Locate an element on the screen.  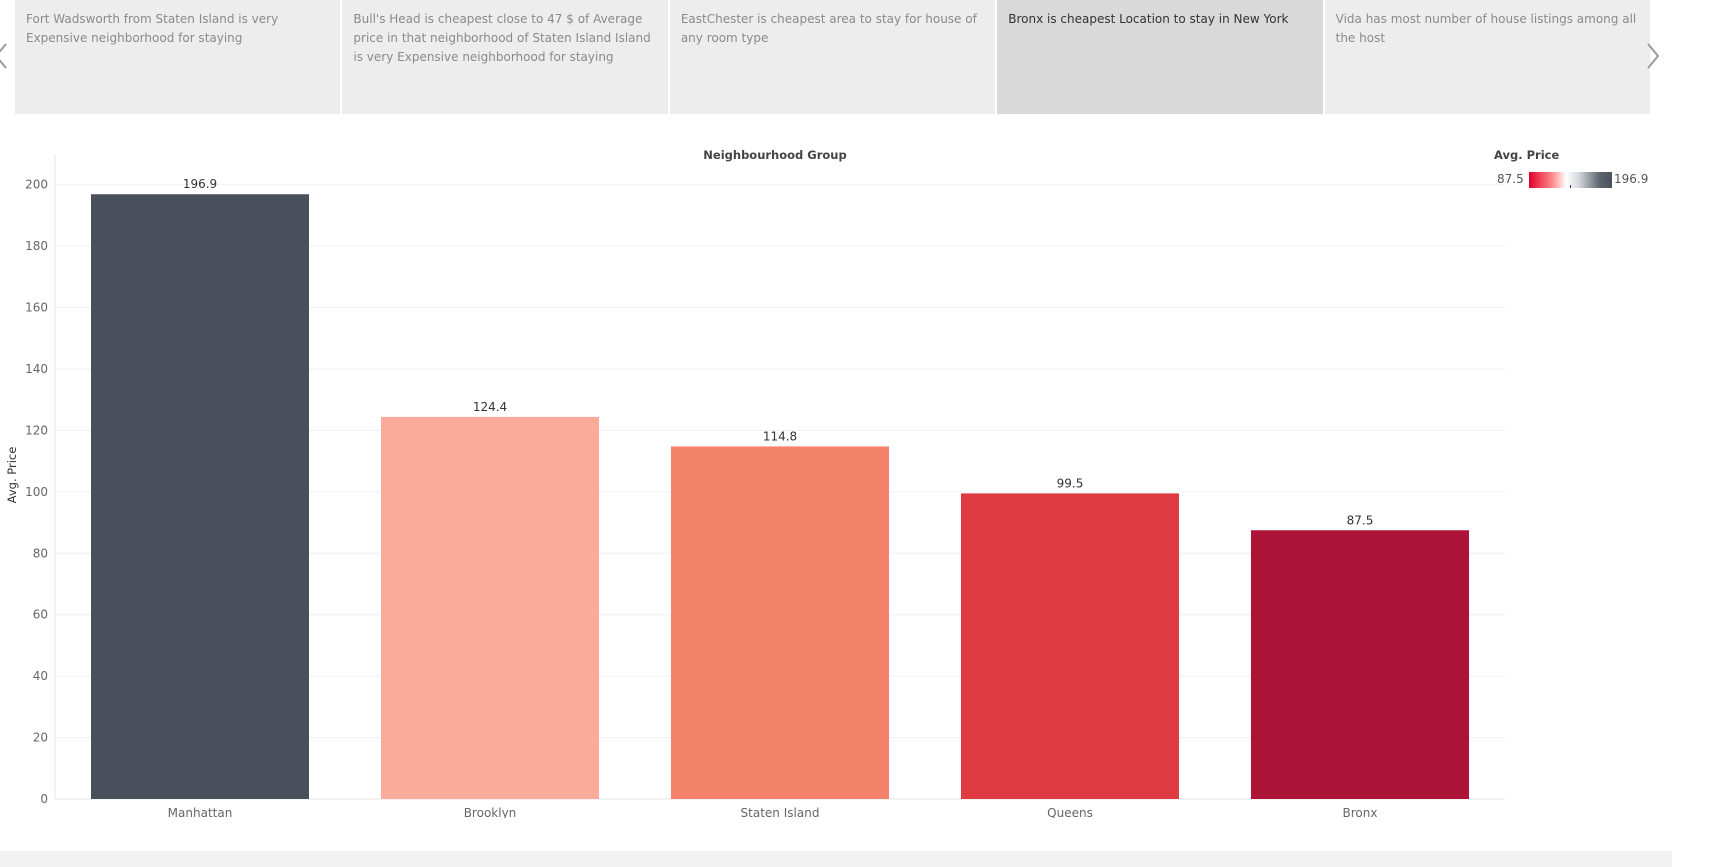
color-legend: Avg. Price 87.5 196.9 is located at coordinates (1594, 173).